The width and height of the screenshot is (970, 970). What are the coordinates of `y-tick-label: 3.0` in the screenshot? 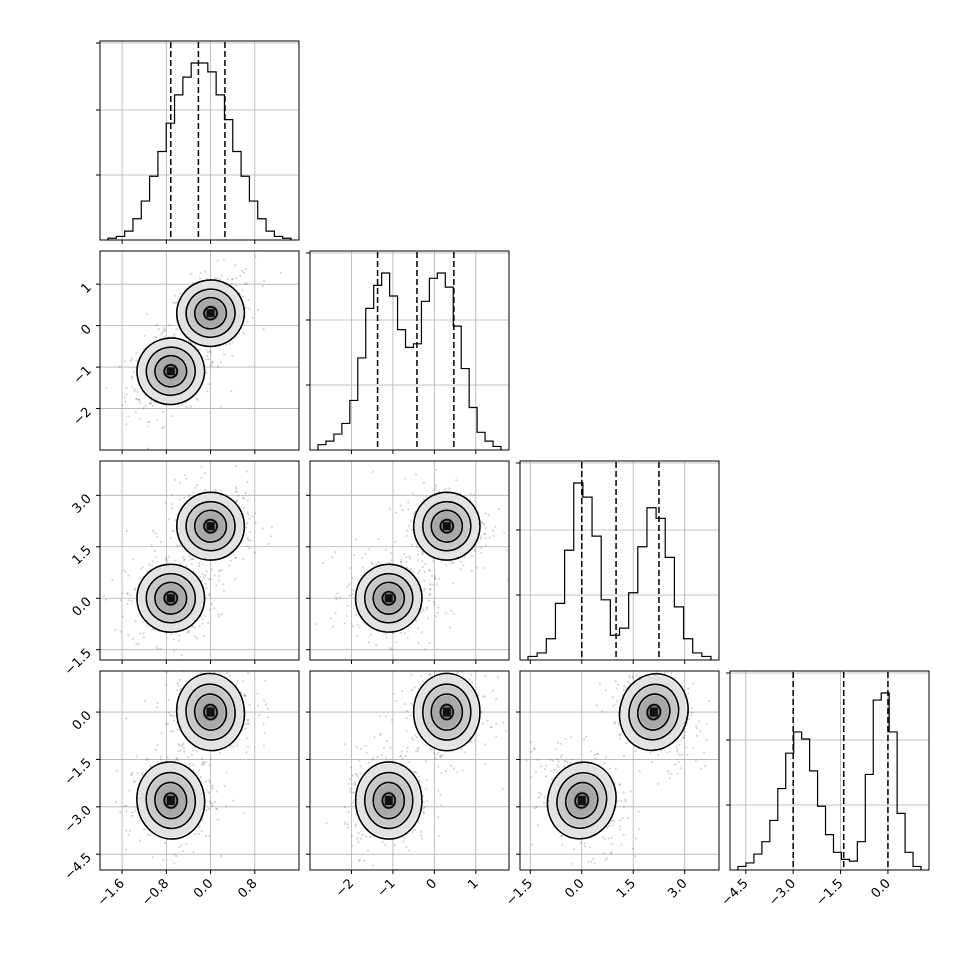 It's located at (82, 504).